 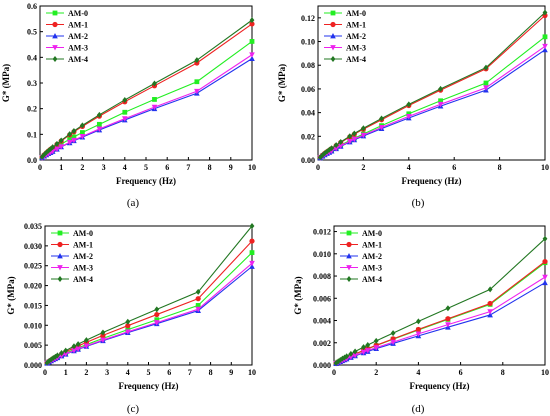 What do you see at coordinates (33, 325) in the screenshot?
I see `y-tick-label: 0.010` at bounding box center [33, 325].